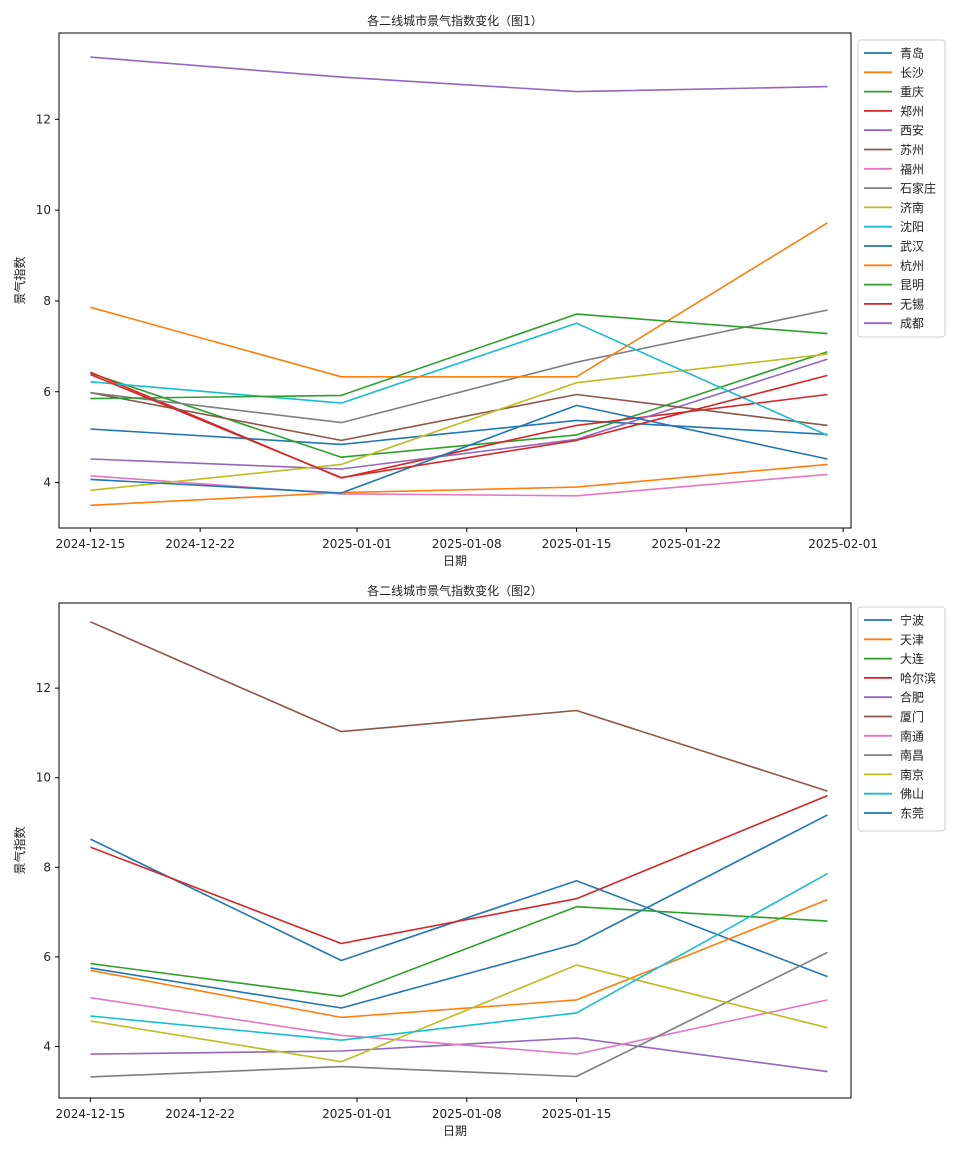 Image resolution: width=960 pixels, height=1152 pixels. What do you see at coordinates (912, 92) in the screenshot?
I see `legend-entry: 重庆` at bounding box center [912, 92].